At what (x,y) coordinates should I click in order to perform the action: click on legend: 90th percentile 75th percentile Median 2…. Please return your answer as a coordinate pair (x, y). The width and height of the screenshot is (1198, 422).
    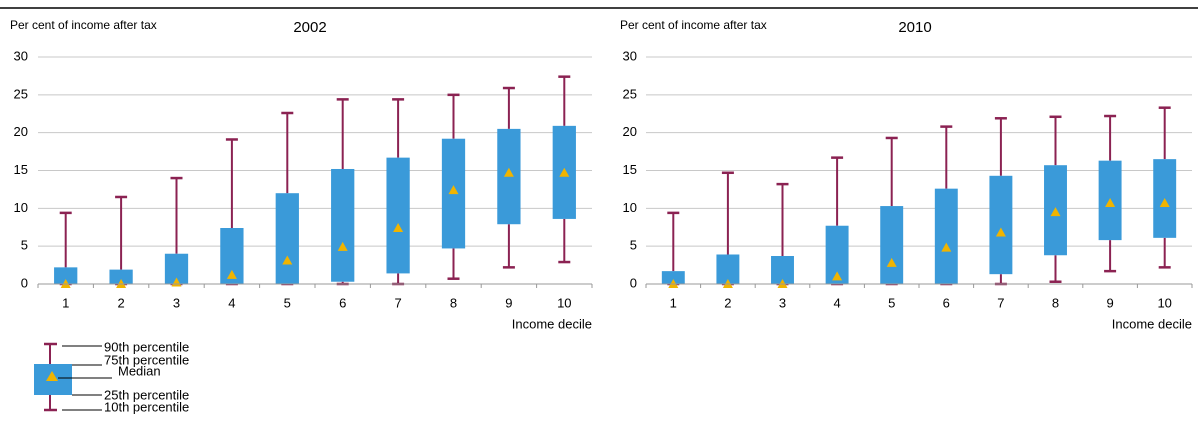
    Looking at the image, I should click on (111, 376).